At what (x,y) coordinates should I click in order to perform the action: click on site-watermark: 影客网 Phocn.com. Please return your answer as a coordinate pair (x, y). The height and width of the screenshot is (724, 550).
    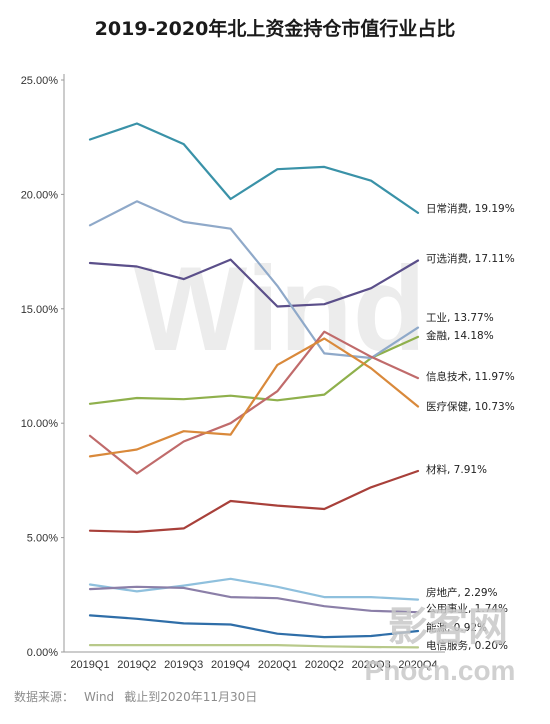
    Looking at the image, I should click on (440, 645).